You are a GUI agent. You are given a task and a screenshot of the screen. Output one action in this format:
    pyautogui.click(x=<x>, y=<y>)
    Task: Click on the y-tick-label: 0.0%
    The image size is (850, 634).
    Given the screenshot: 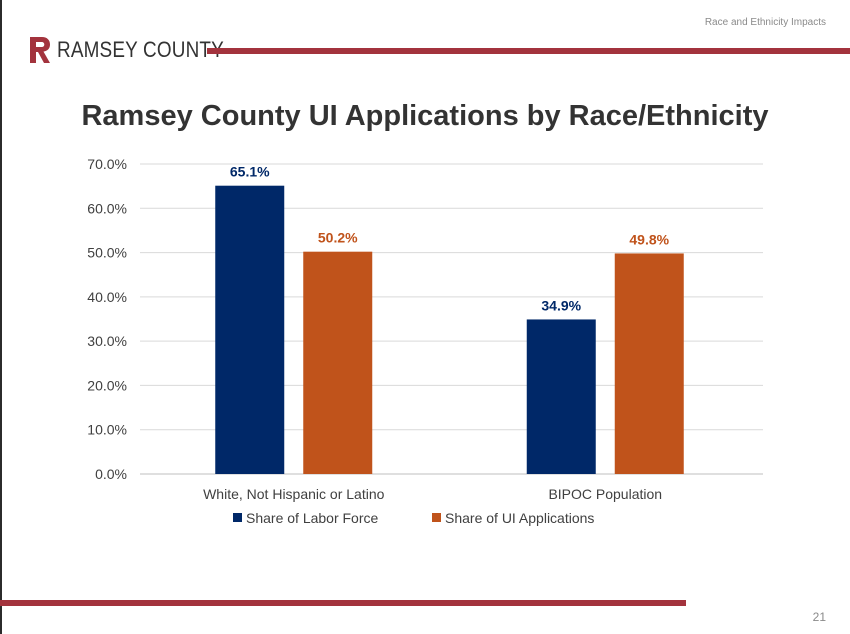 What is the action you would take?
    pyautogui.click(x=111, y=474)
    